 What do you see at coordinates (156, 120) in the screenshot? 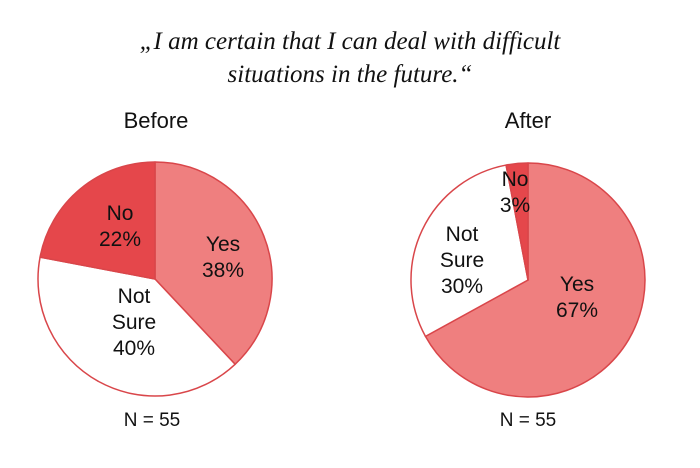
I see `before-chart-title: Before` at bounding box center [156, 120].